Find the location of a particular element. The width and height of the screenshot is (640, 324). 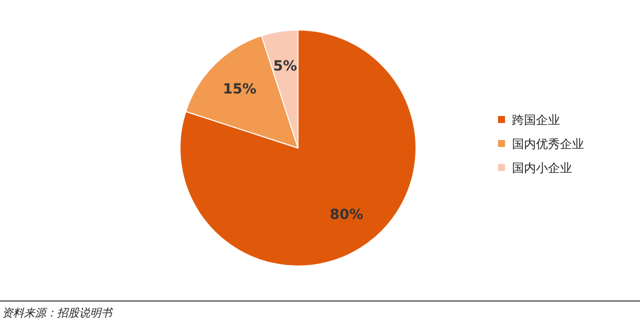

data-label: 5% is located at coordinates (285, 66).